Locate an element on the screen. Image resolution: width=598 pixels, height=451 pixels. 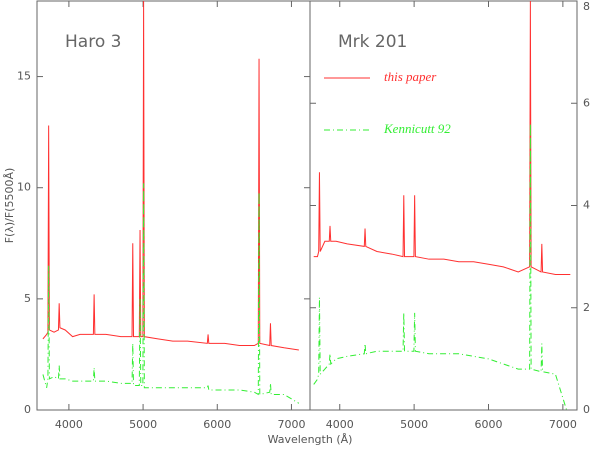
y-tick-label: 6 is located at coordinates (586, 102).